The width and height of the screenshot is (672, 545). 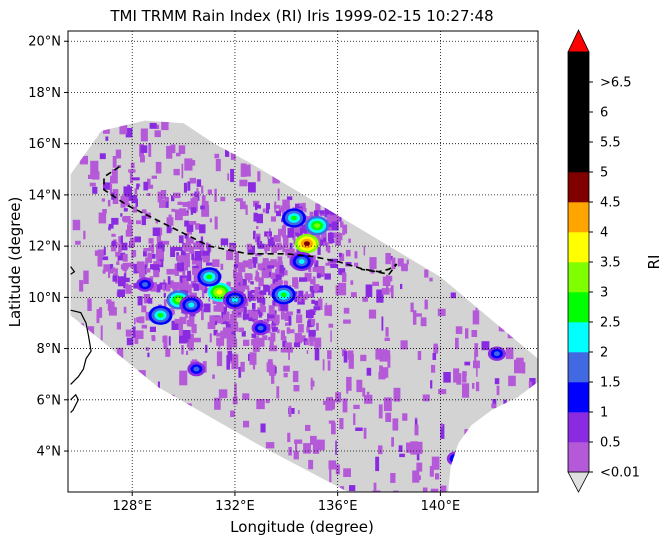 I want to click on colorbar-tick-label: 3, so click(x=604, y=293).